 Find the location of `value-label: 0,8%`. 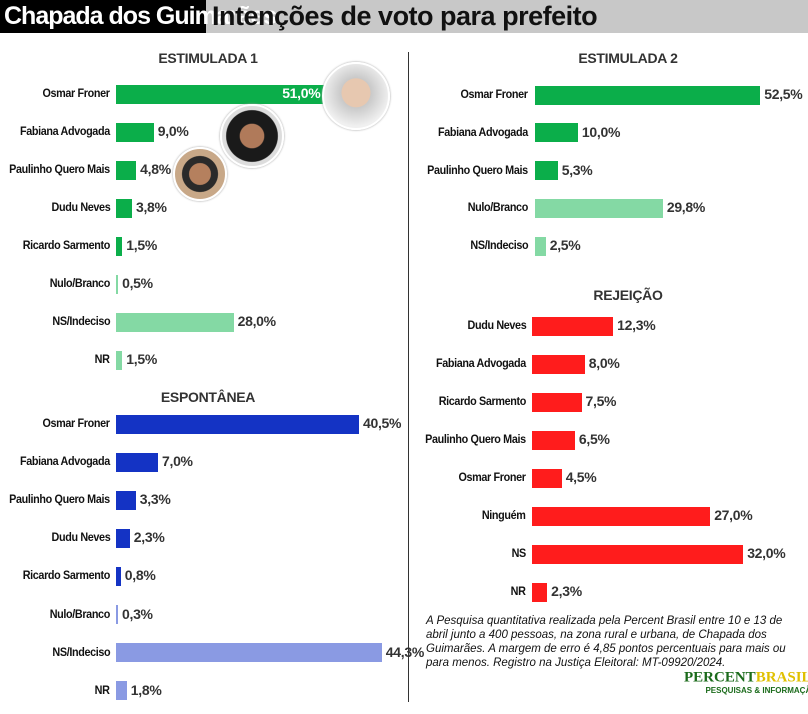

value-label: 0,8% is located at coordinates (140, 575).